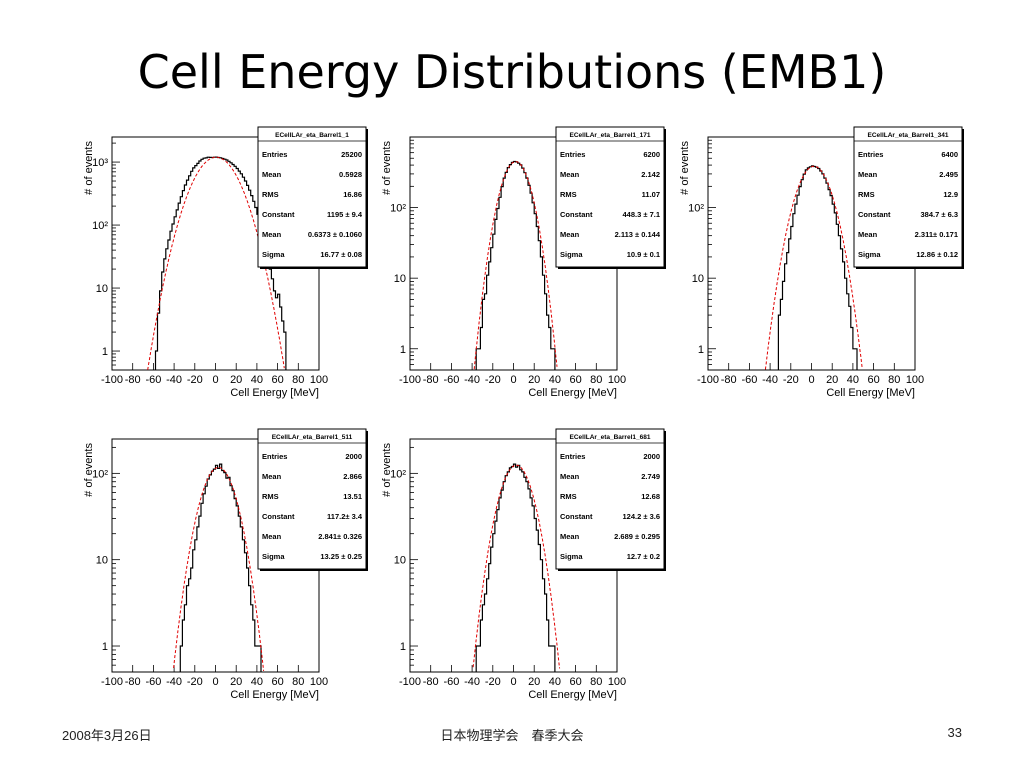  Describe the element at coordinates (641, 516) in the screenshot. I see `stats-value: 124.2 ± 3.6` at that location.